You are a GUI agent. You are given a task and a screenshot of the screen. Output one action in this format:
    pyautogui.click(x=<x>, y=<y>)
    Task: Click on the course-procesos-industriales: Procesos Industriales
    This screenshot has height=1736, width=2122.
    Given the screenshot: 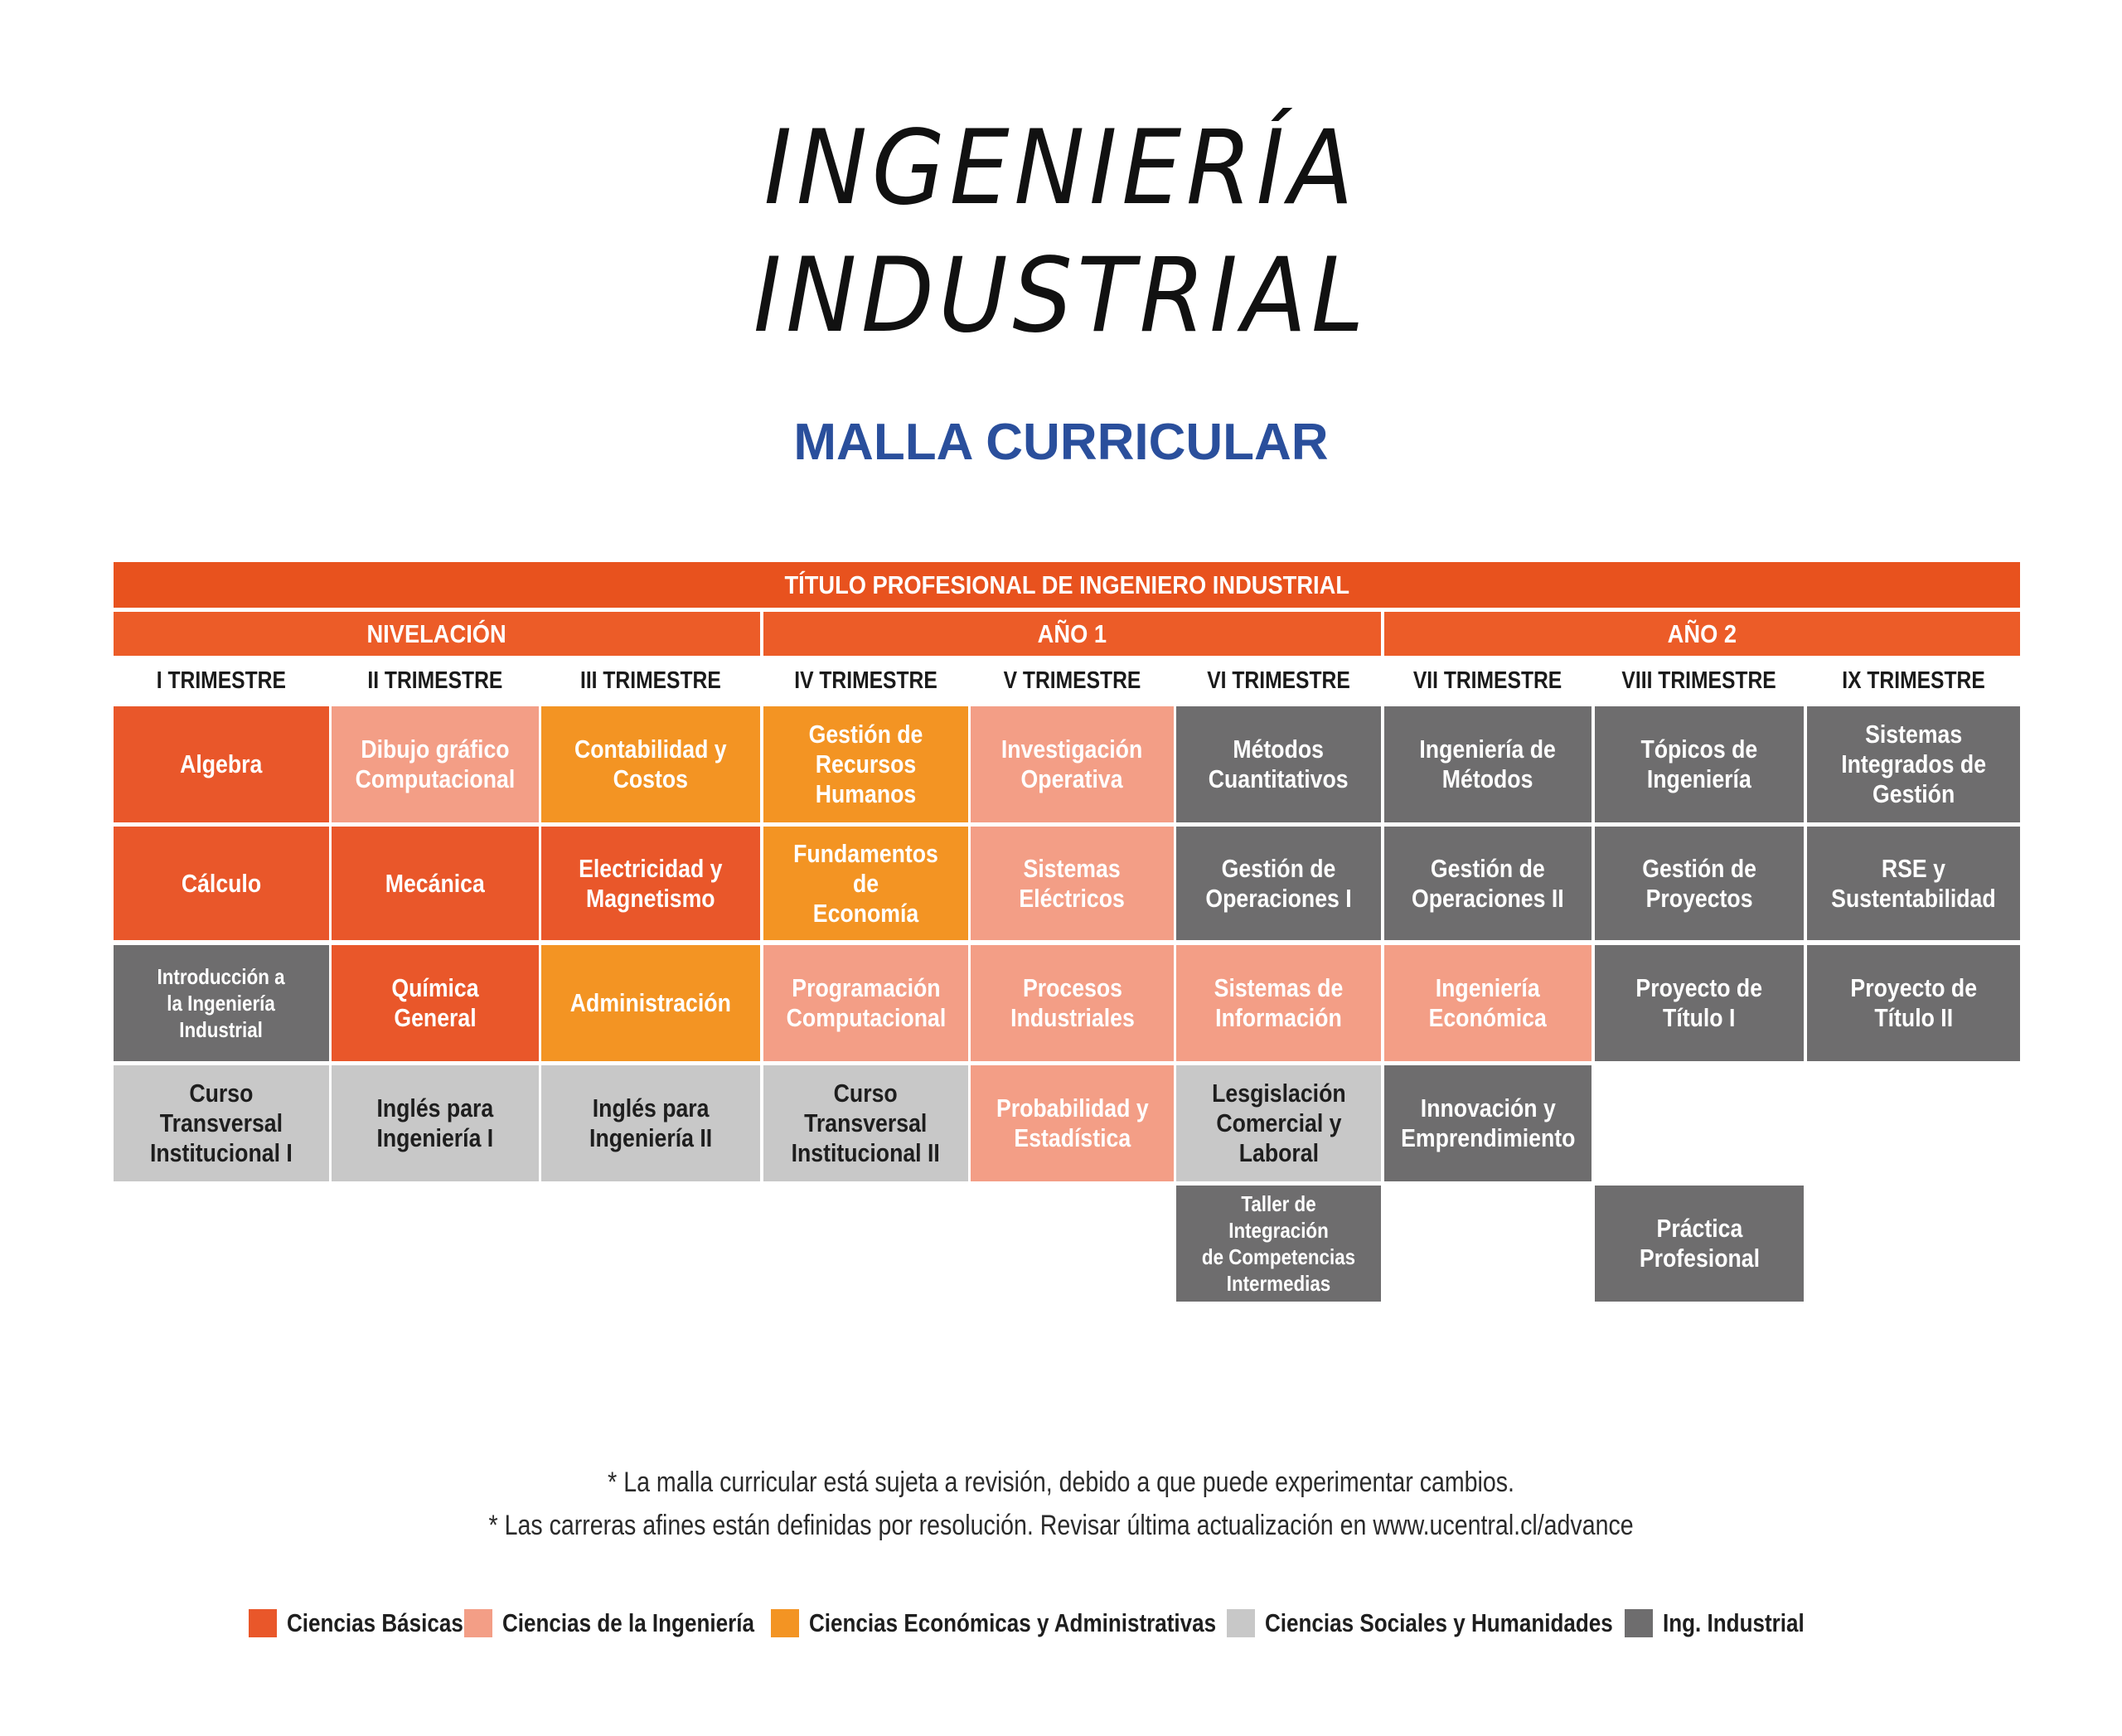 What is the action you would take?
    pyautogui.click(x=1072, y=1003)
    